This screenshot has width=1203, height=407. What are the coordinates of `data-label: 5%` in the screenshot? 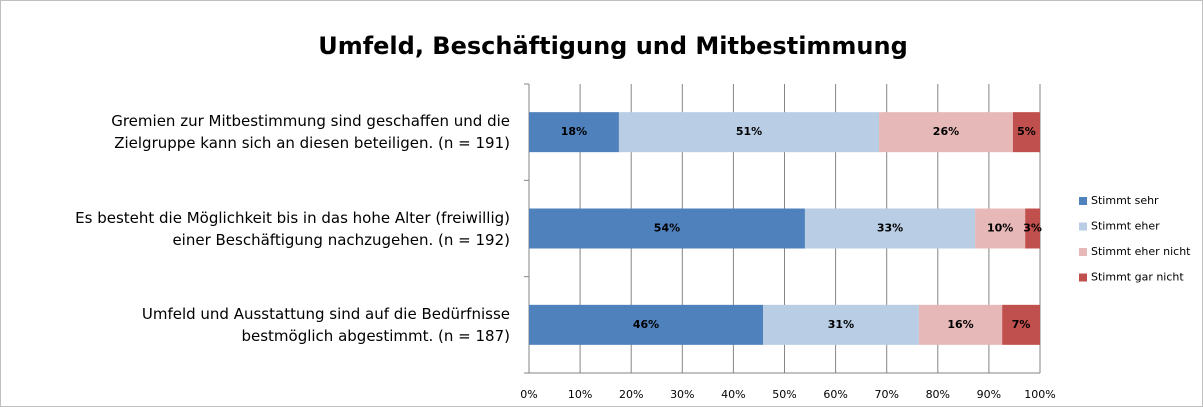 It's located at (1026, 131).